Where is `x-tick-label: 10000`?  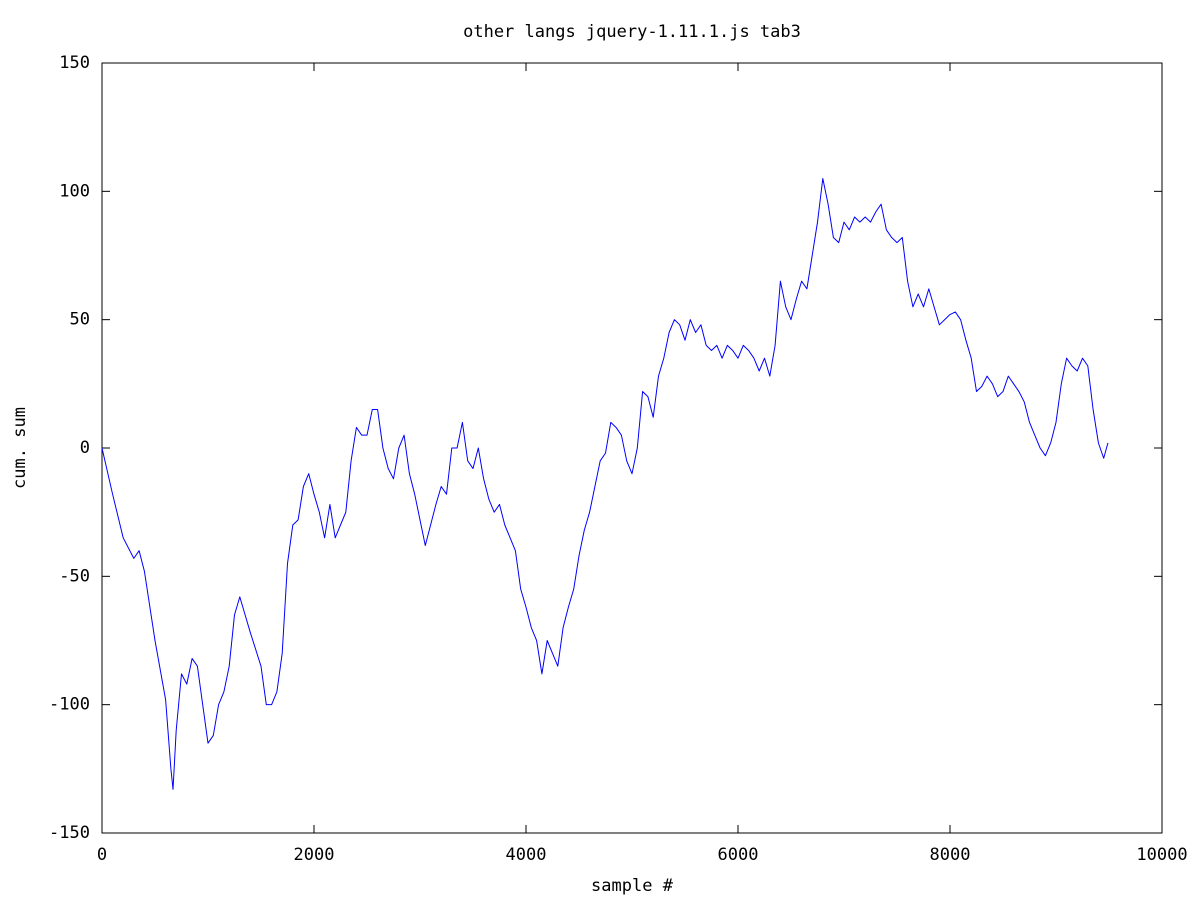
x-tick-label: 10000 is located at coordinates (1161, 855).